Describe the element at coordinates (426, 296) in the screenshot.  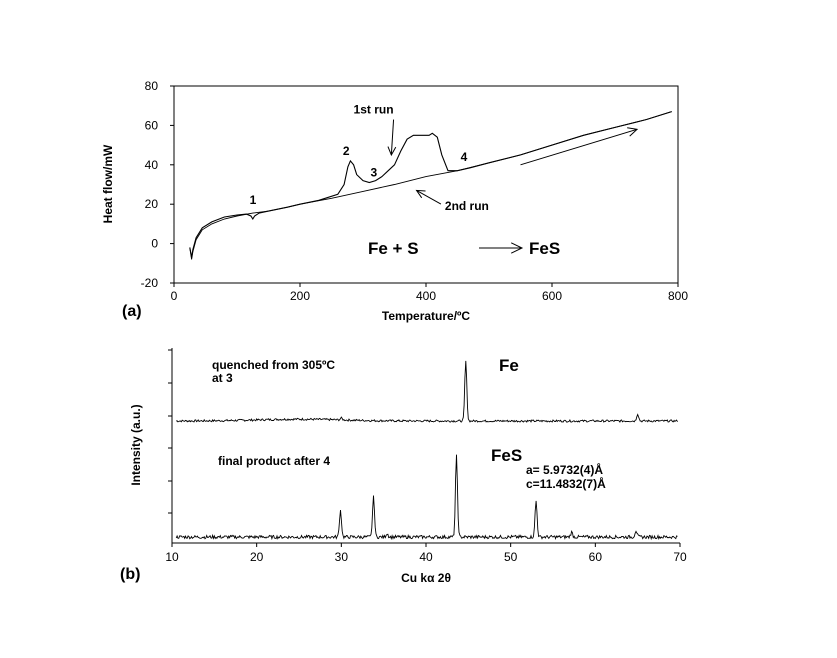
I see `dsc-x-tick-label: 400` at that location.